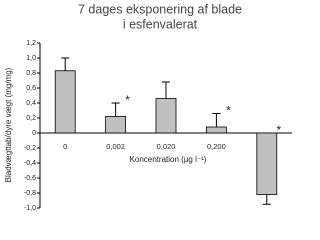 The height and width of the screenshot is (240, 320). I want to click on y-tick-label: -1,0, so click(30, 208).